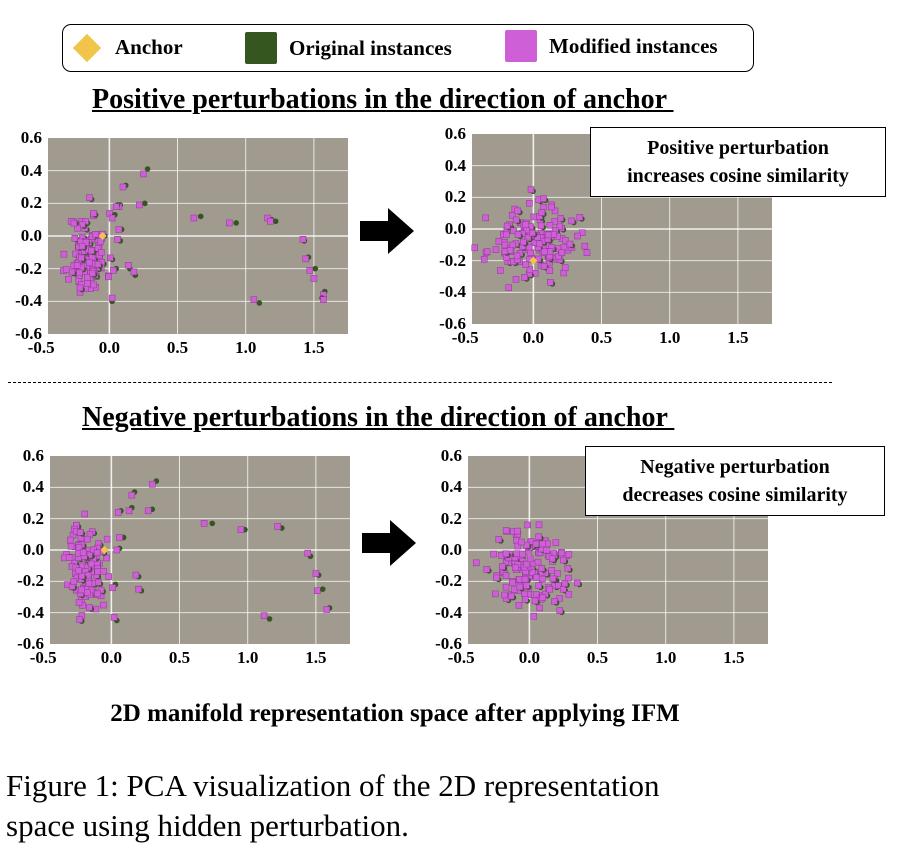 This screenshot has height=868, width=906. What do you see at coordinates (601, 337) in the screenshot?
I see `x-tick-label: 0.5` at bounding box center [601, 337].